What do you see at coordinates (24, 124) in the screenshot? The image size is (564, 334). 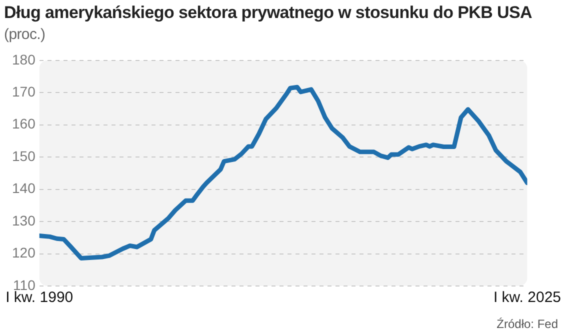 I see `y-tick-label: 160` at bounding box center [24, 124].